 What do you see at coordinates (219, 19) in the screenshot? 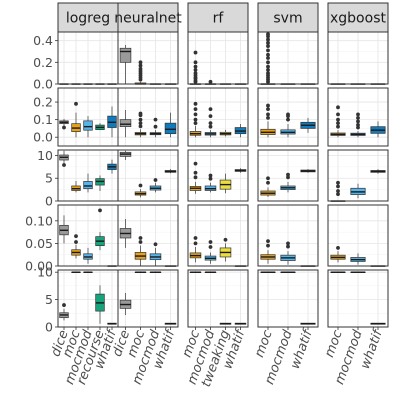
I see `facet-strip-label: rf` at bounding box center [219, 19].